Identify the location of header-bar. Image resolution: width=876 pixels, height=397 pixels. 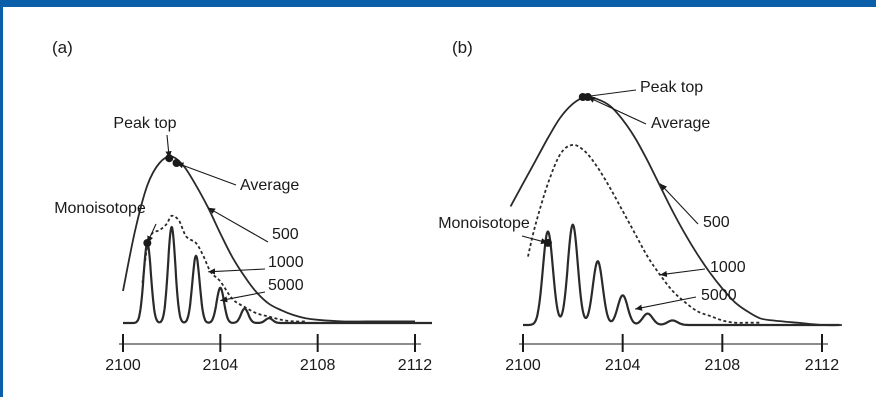
(438, 3).